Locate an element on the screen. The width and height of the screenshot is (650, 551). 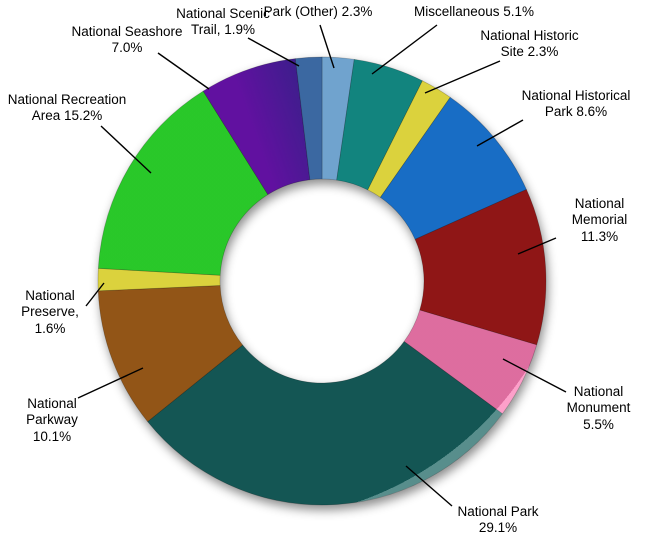
leader-line-national-memorial is located at coordinates (537, 246).